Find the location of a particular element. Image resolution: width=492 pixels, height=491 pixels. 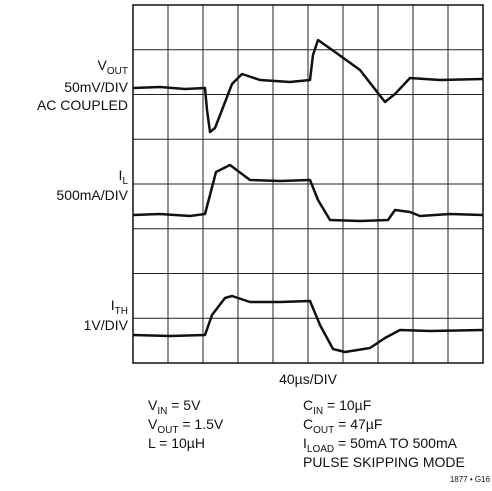

condition-rest: = 5V is located at coordinates (184, 405).